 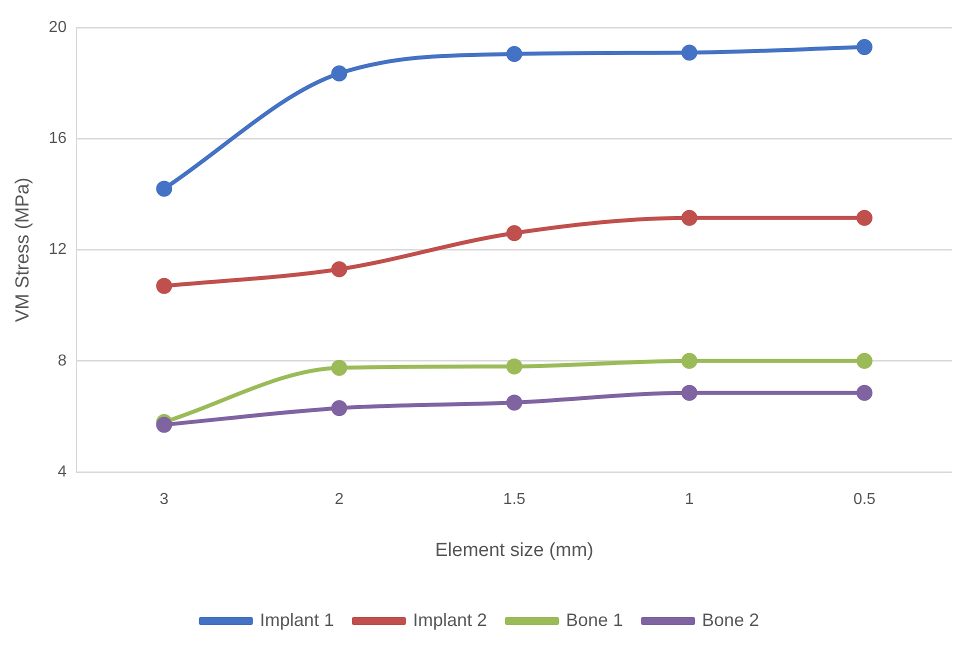 What do you see at coordinates (57, 139) in the screenshot?
I see `y-tick-label: 16` at bounding box center [57, 139].